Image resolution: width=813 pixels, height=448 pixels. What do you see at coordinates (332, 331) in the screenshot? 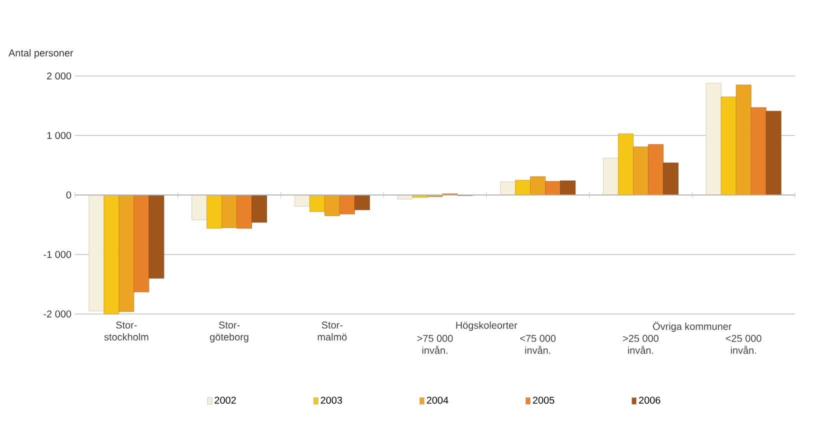
I see `x-tick-label: Stor-malmö` at bounding box center [332, 331].